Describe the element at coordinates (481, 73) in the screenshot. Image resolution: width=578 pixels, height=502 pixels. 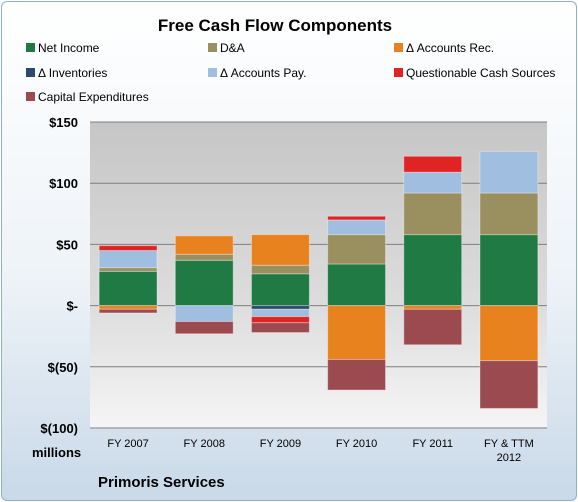
I see `legend-label: Questionable Cash Sources` at that location.